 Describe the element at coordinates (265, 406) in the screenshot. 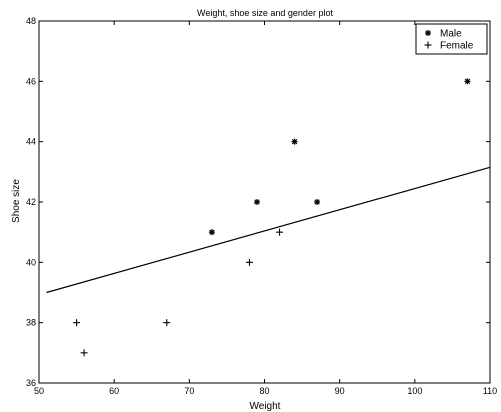

I see `x-axis-label: Weight` at that location.